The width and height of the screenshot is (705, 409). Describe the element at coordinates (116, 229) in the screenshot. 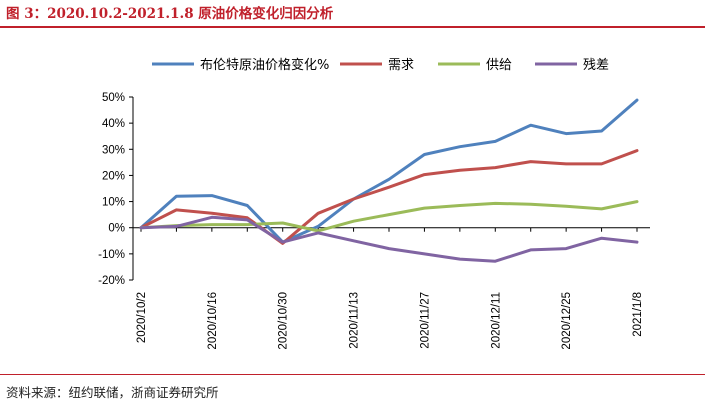

I see `y-tick-label: 0%` at that location.